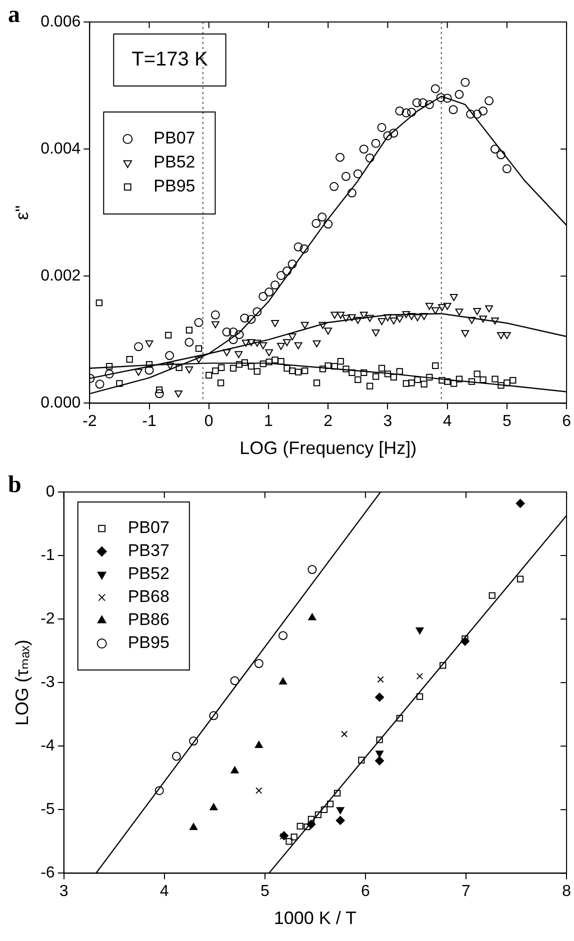 The height and width of the screenshot is (941, 574). I want to click on x-tick-label: 1, so click(269, 421).